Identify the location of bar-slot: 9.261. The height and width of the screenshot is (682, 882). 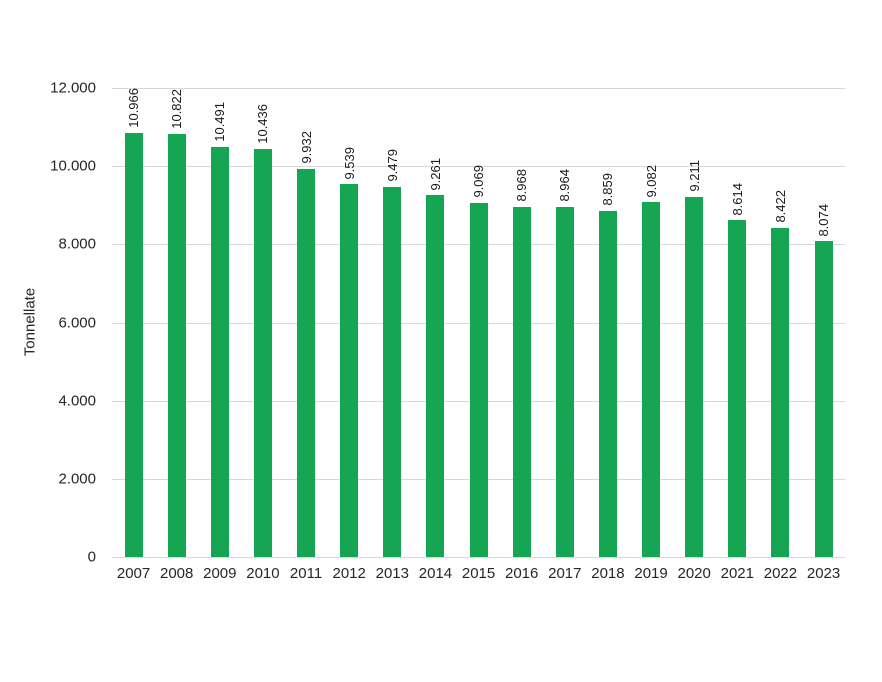
(435, 322).